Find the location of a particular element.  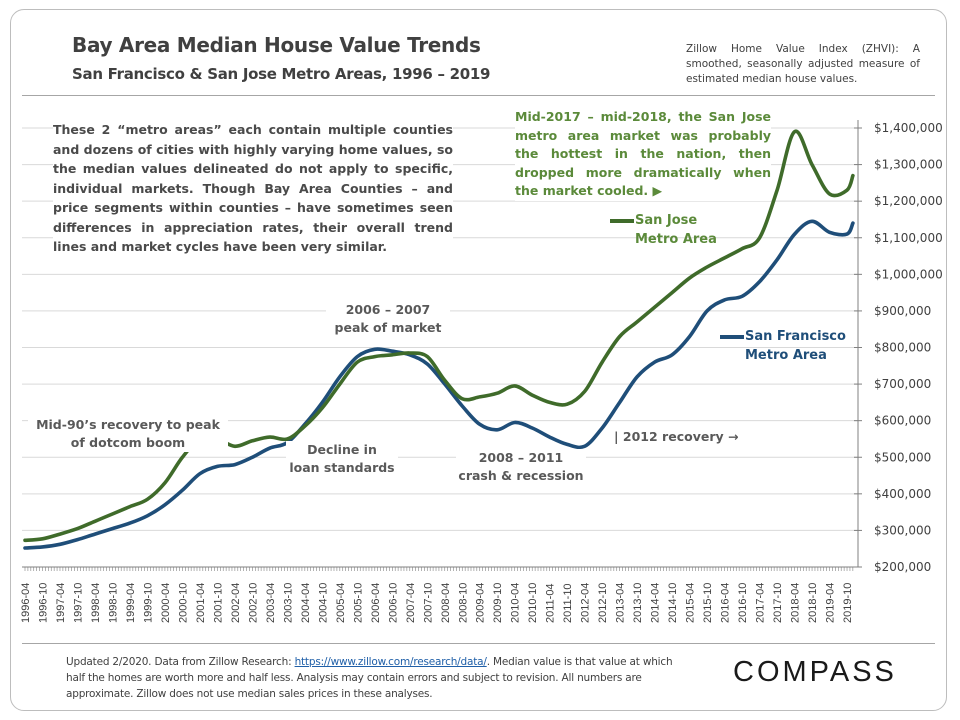

x-tick-label: 1999-04 is located at coordinates (131, 603).